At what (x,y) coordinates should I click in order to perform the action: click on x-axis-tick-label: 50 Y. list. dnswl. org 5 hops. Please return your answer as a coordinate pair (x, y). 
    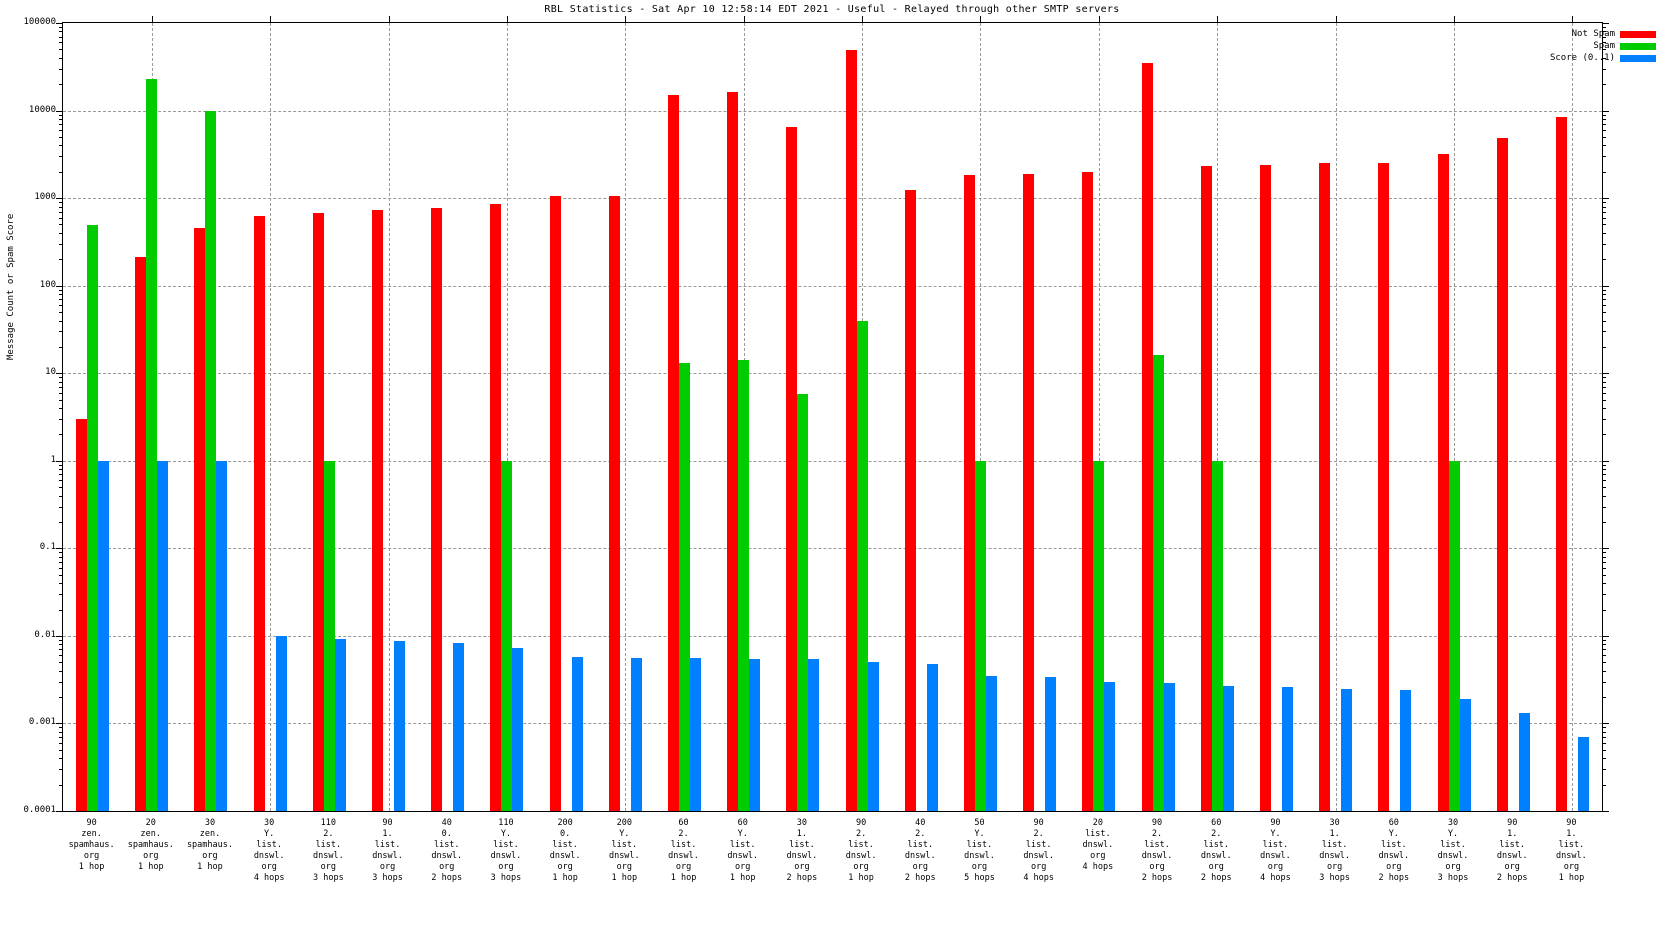
    Looking at the image, I should click on (979, 850).